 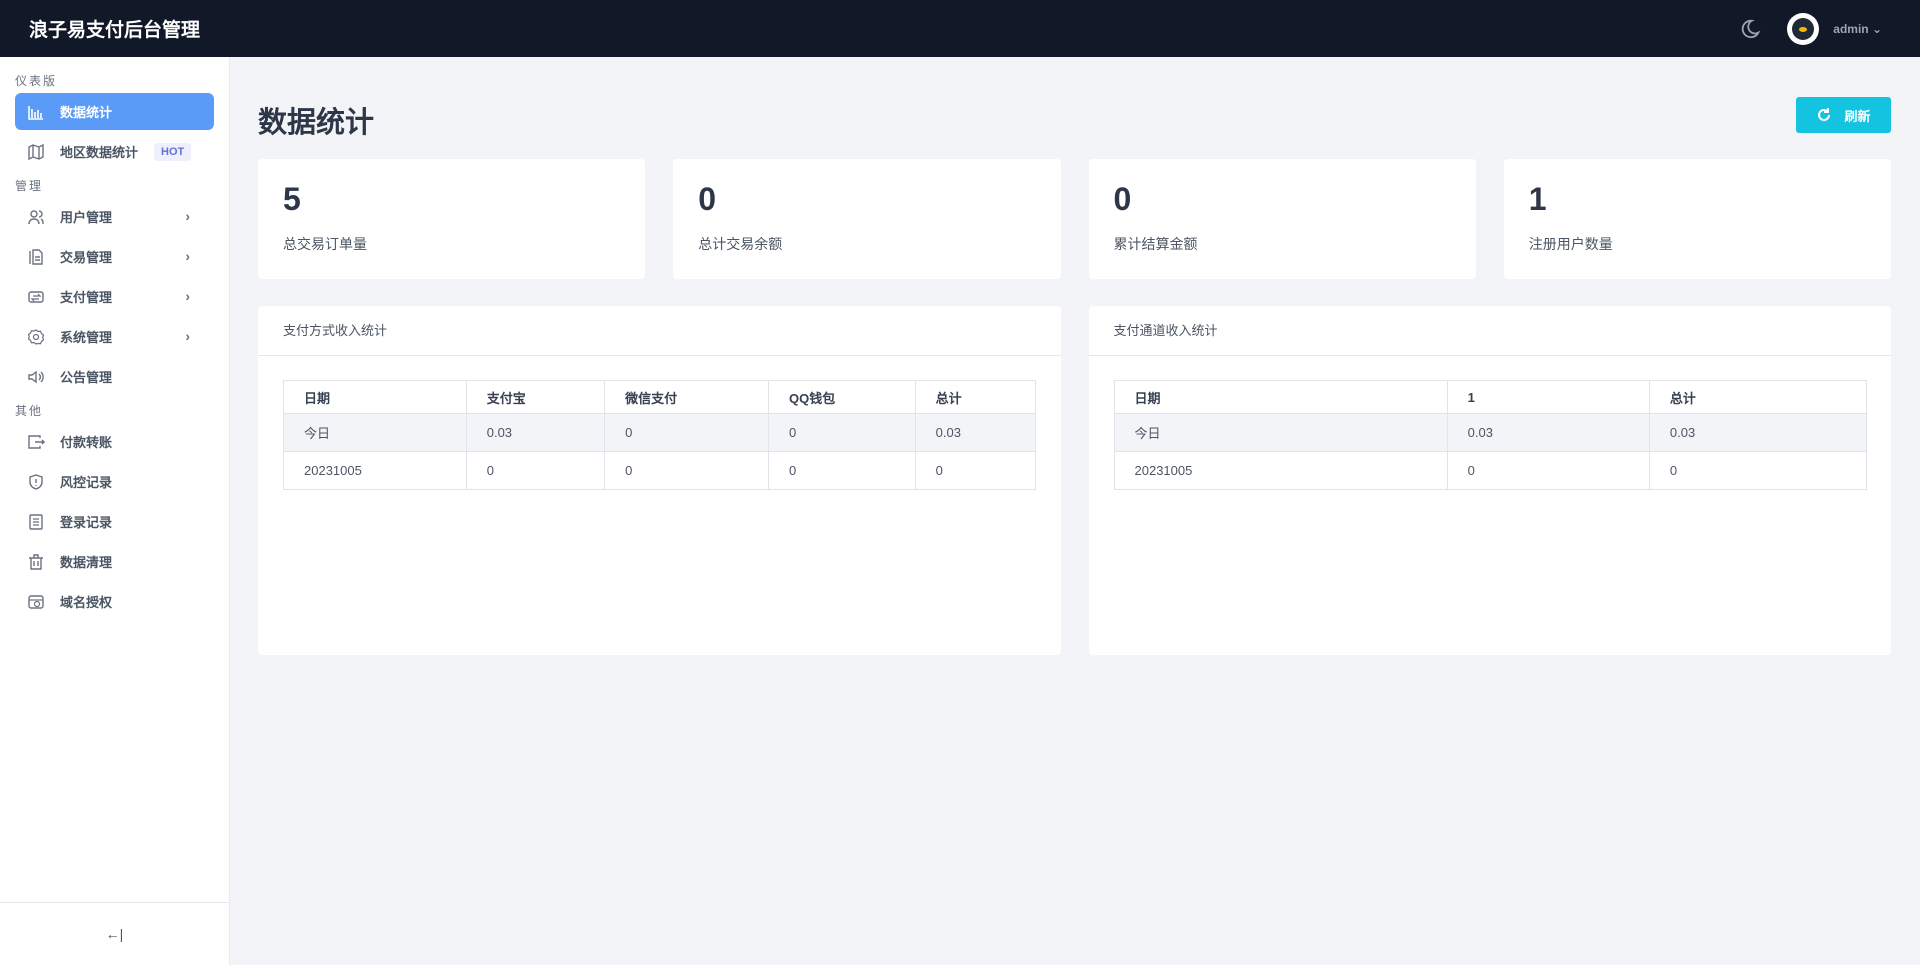 What do you see at coordinates (173, 151) in the screenshot?
I see `hot-badge: HOT` at bounding box center [173, 151].